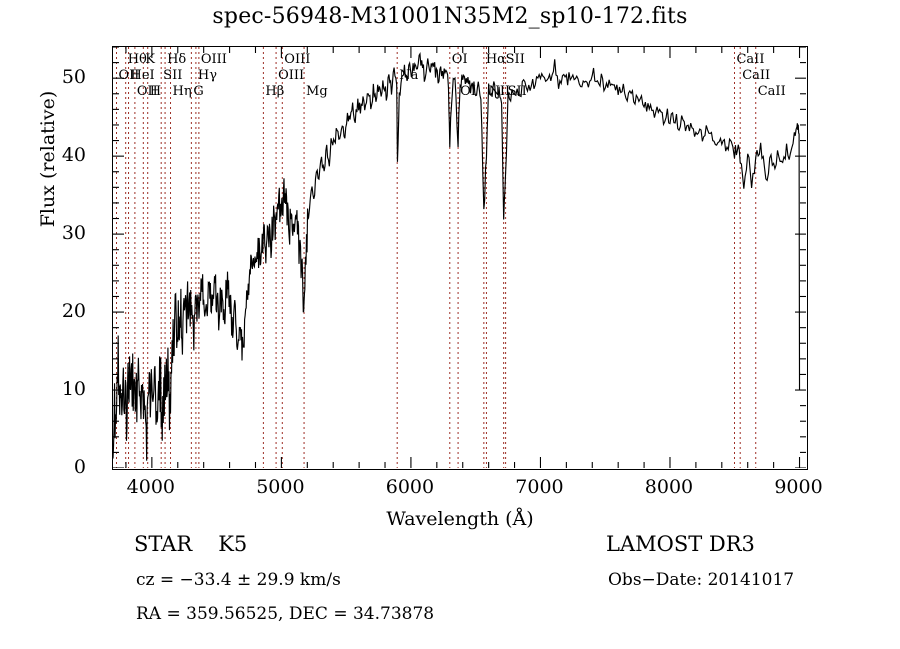  Describe the element at coordinates (142, 75) in the screenshot. I see `spectral-line-label-HeI-2: HeI` at that location.